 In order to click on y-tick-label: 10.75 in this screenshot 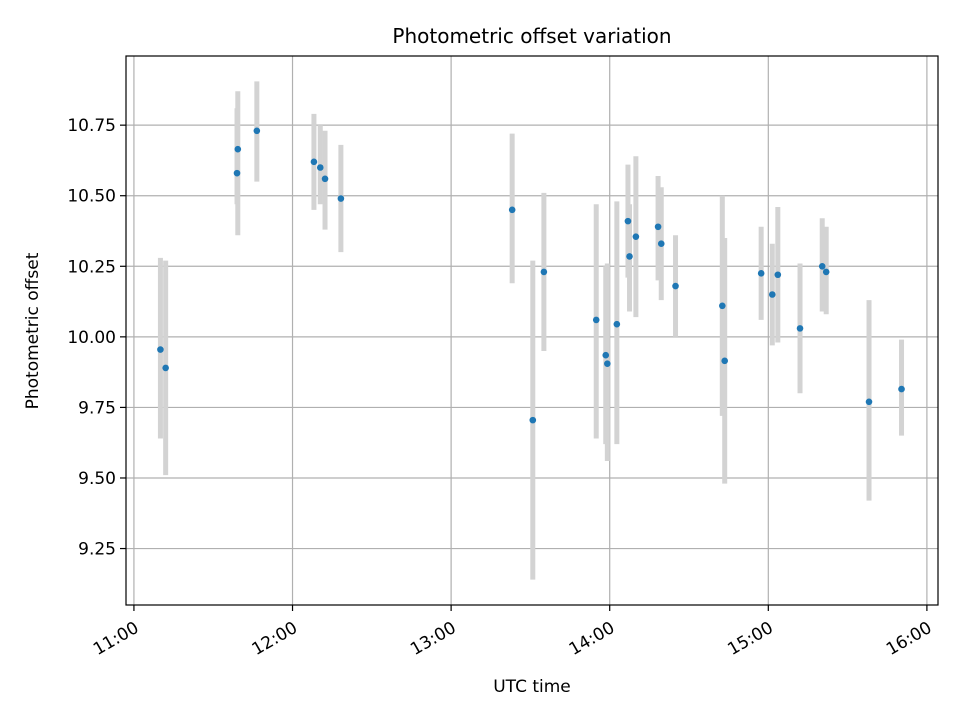, I will do `click(91, 126)`.